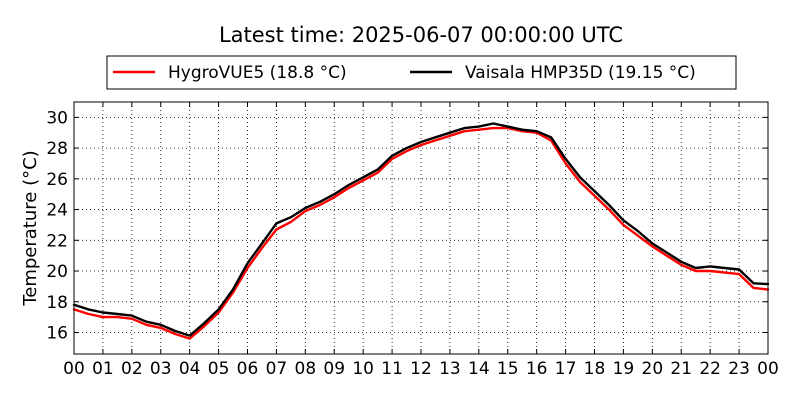 The image size is (800, 400). I want to click on y-tick-label: 24, so click(57, 211).